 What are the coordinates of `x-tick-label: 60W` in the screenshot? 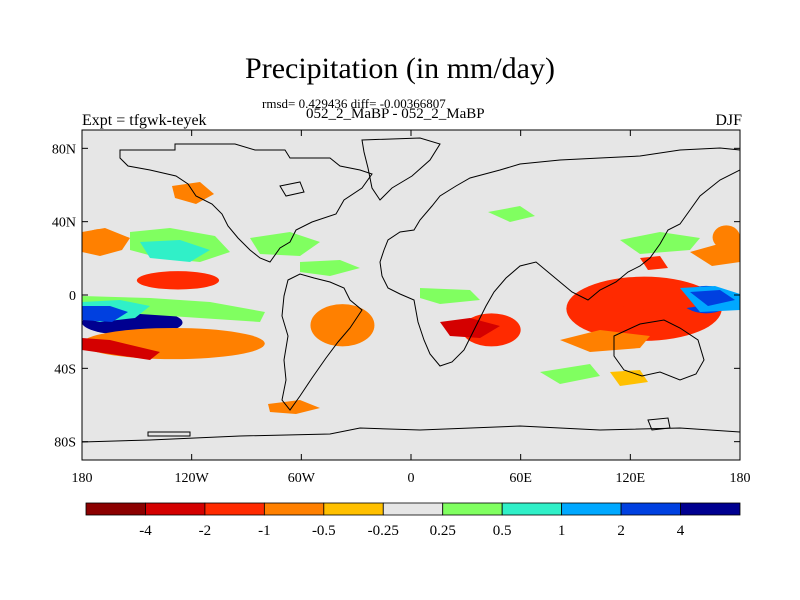 It's located at (302, 478).